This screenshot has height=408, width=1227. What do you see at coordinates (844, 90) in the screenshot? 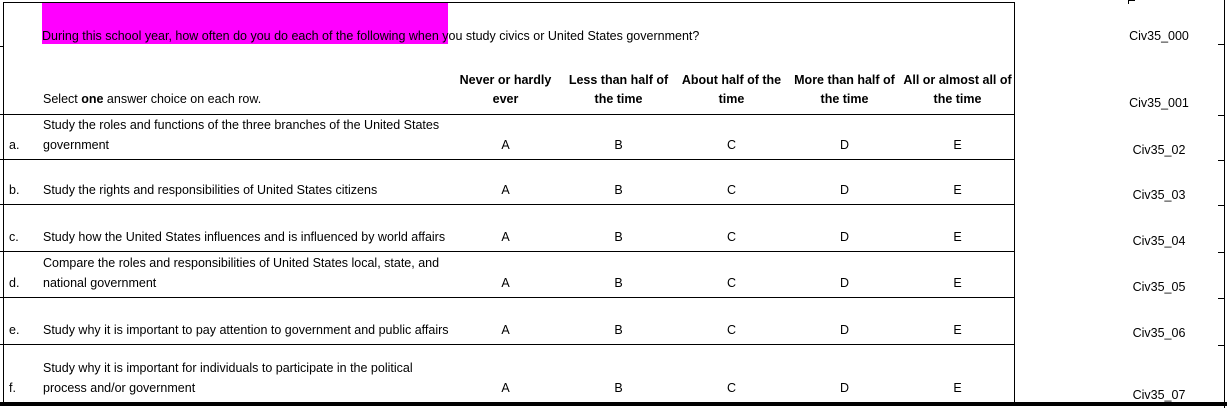
I see `column-header-more-than-half: More than half of the time` at bounding box center [844, 90].